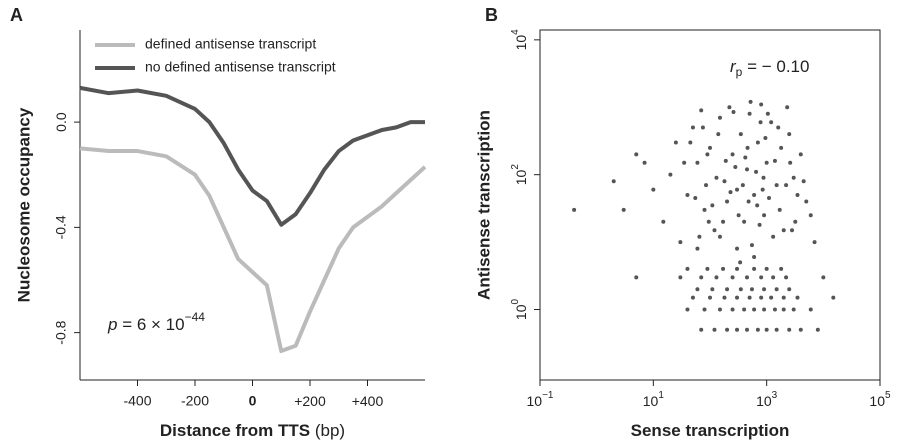 The width and height of the screenshot is (903, 446). What do you see at coordinates (235, 430) in the screenshot?
I see `x-axis-label: Distance from TTS` at bounding box center [235, 430].